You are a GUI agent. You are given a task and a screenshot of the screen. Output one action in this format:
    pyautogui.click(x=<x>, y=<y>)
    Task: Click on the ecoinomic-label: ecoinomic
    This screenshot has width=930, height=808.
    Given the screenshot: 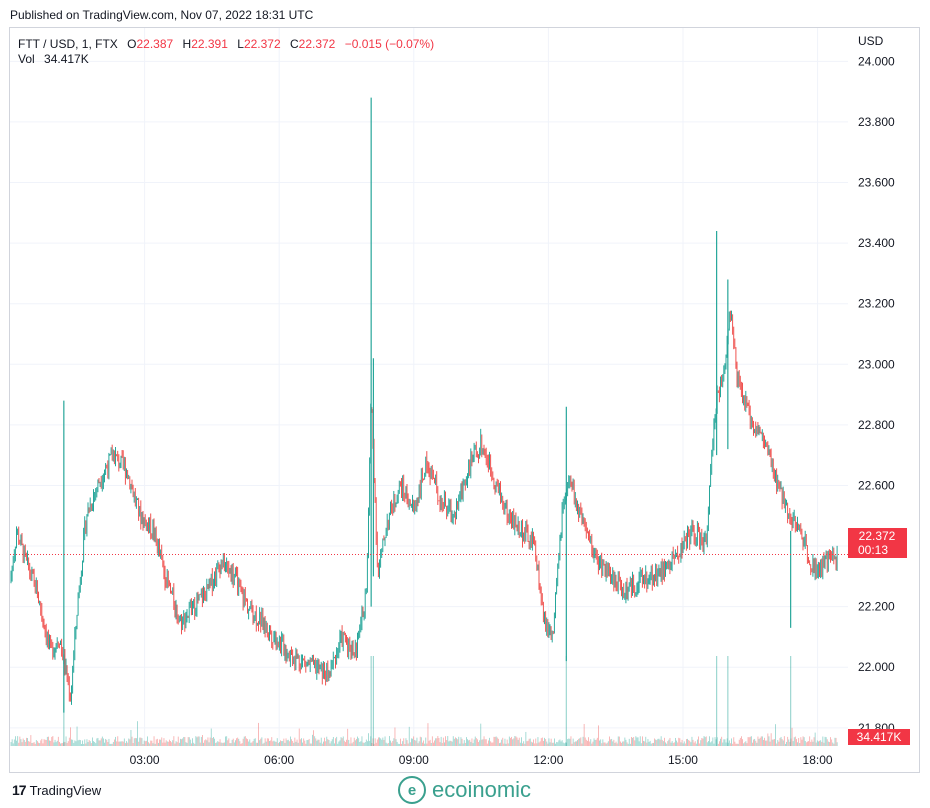 What is the action you would take?
    pyautogui.click(x=482, y=789)
    